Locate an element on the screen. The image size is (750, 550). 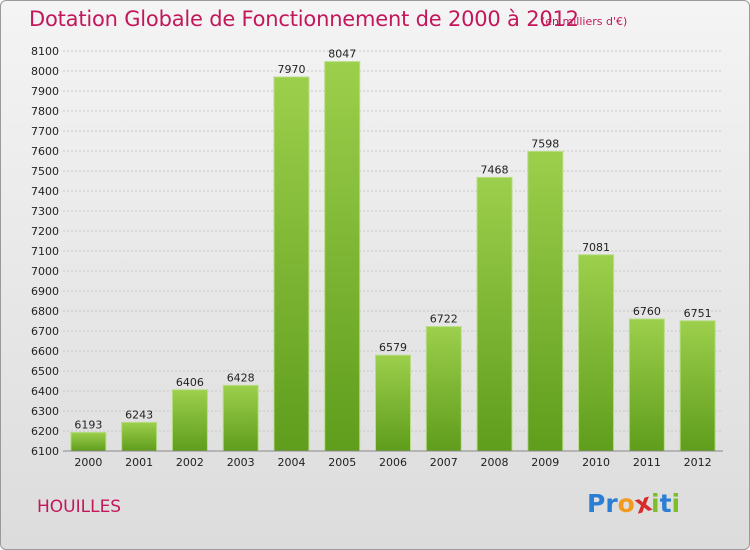
proxiti-logo: Proxiti is located at coordinates (634, 503).